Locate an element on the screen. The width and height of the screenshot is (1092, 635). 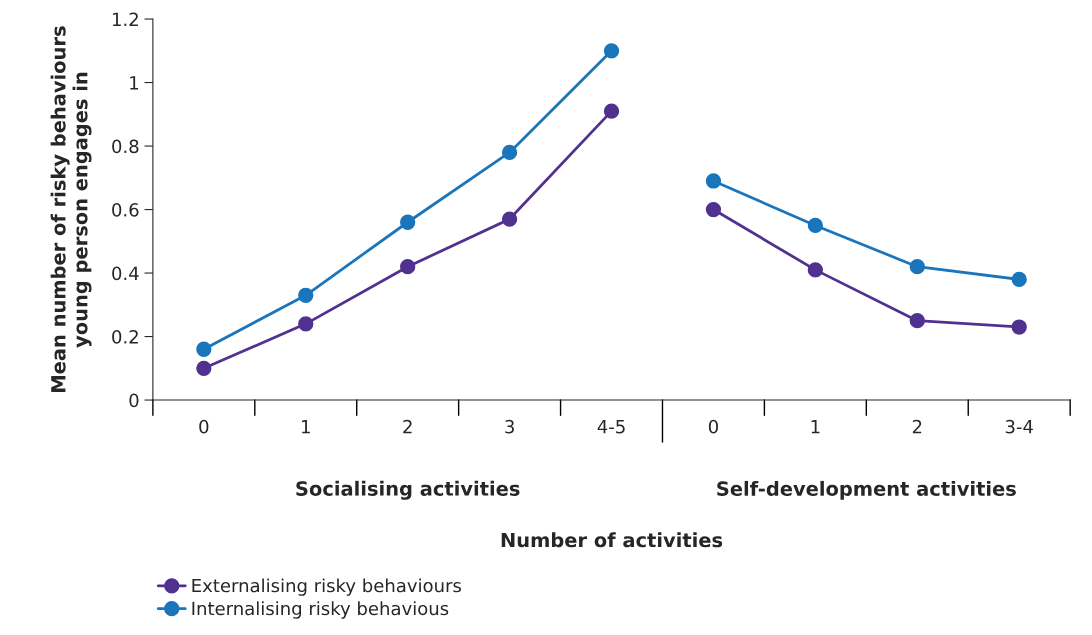
y-tick-label: 0.6 is located at coordinates (125, 210).